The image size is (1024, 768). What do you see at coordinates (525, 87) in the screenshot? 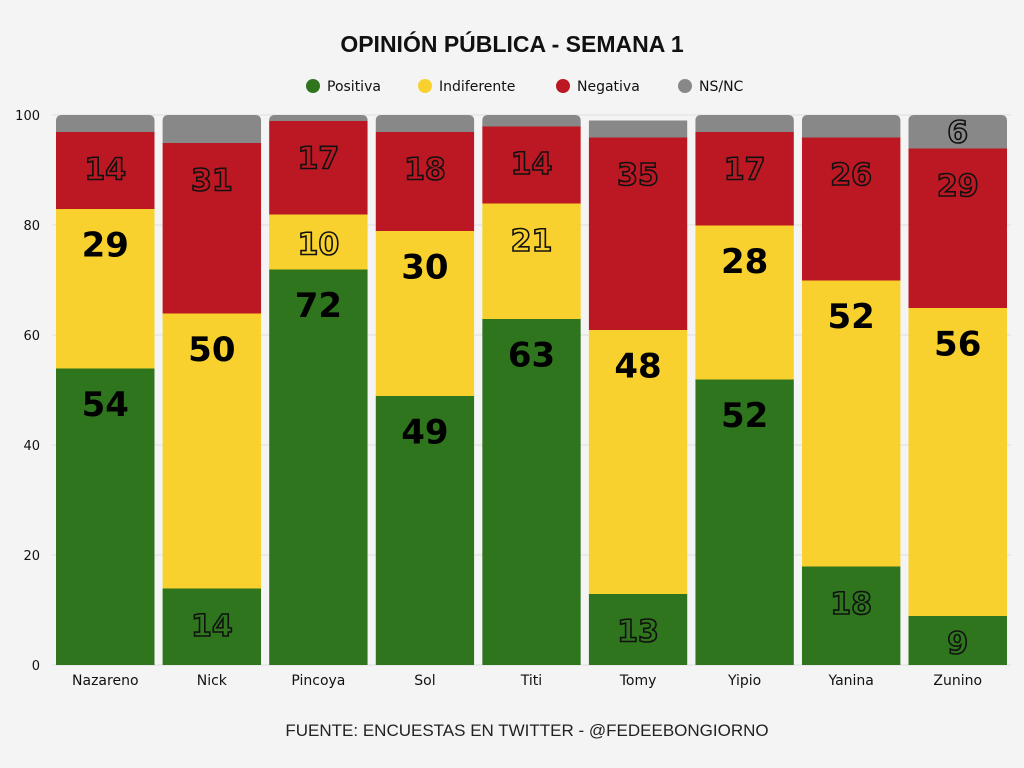
I see `legend: Positiva Indiferente Negativa NS/NC` at bounding box center [525, 87].